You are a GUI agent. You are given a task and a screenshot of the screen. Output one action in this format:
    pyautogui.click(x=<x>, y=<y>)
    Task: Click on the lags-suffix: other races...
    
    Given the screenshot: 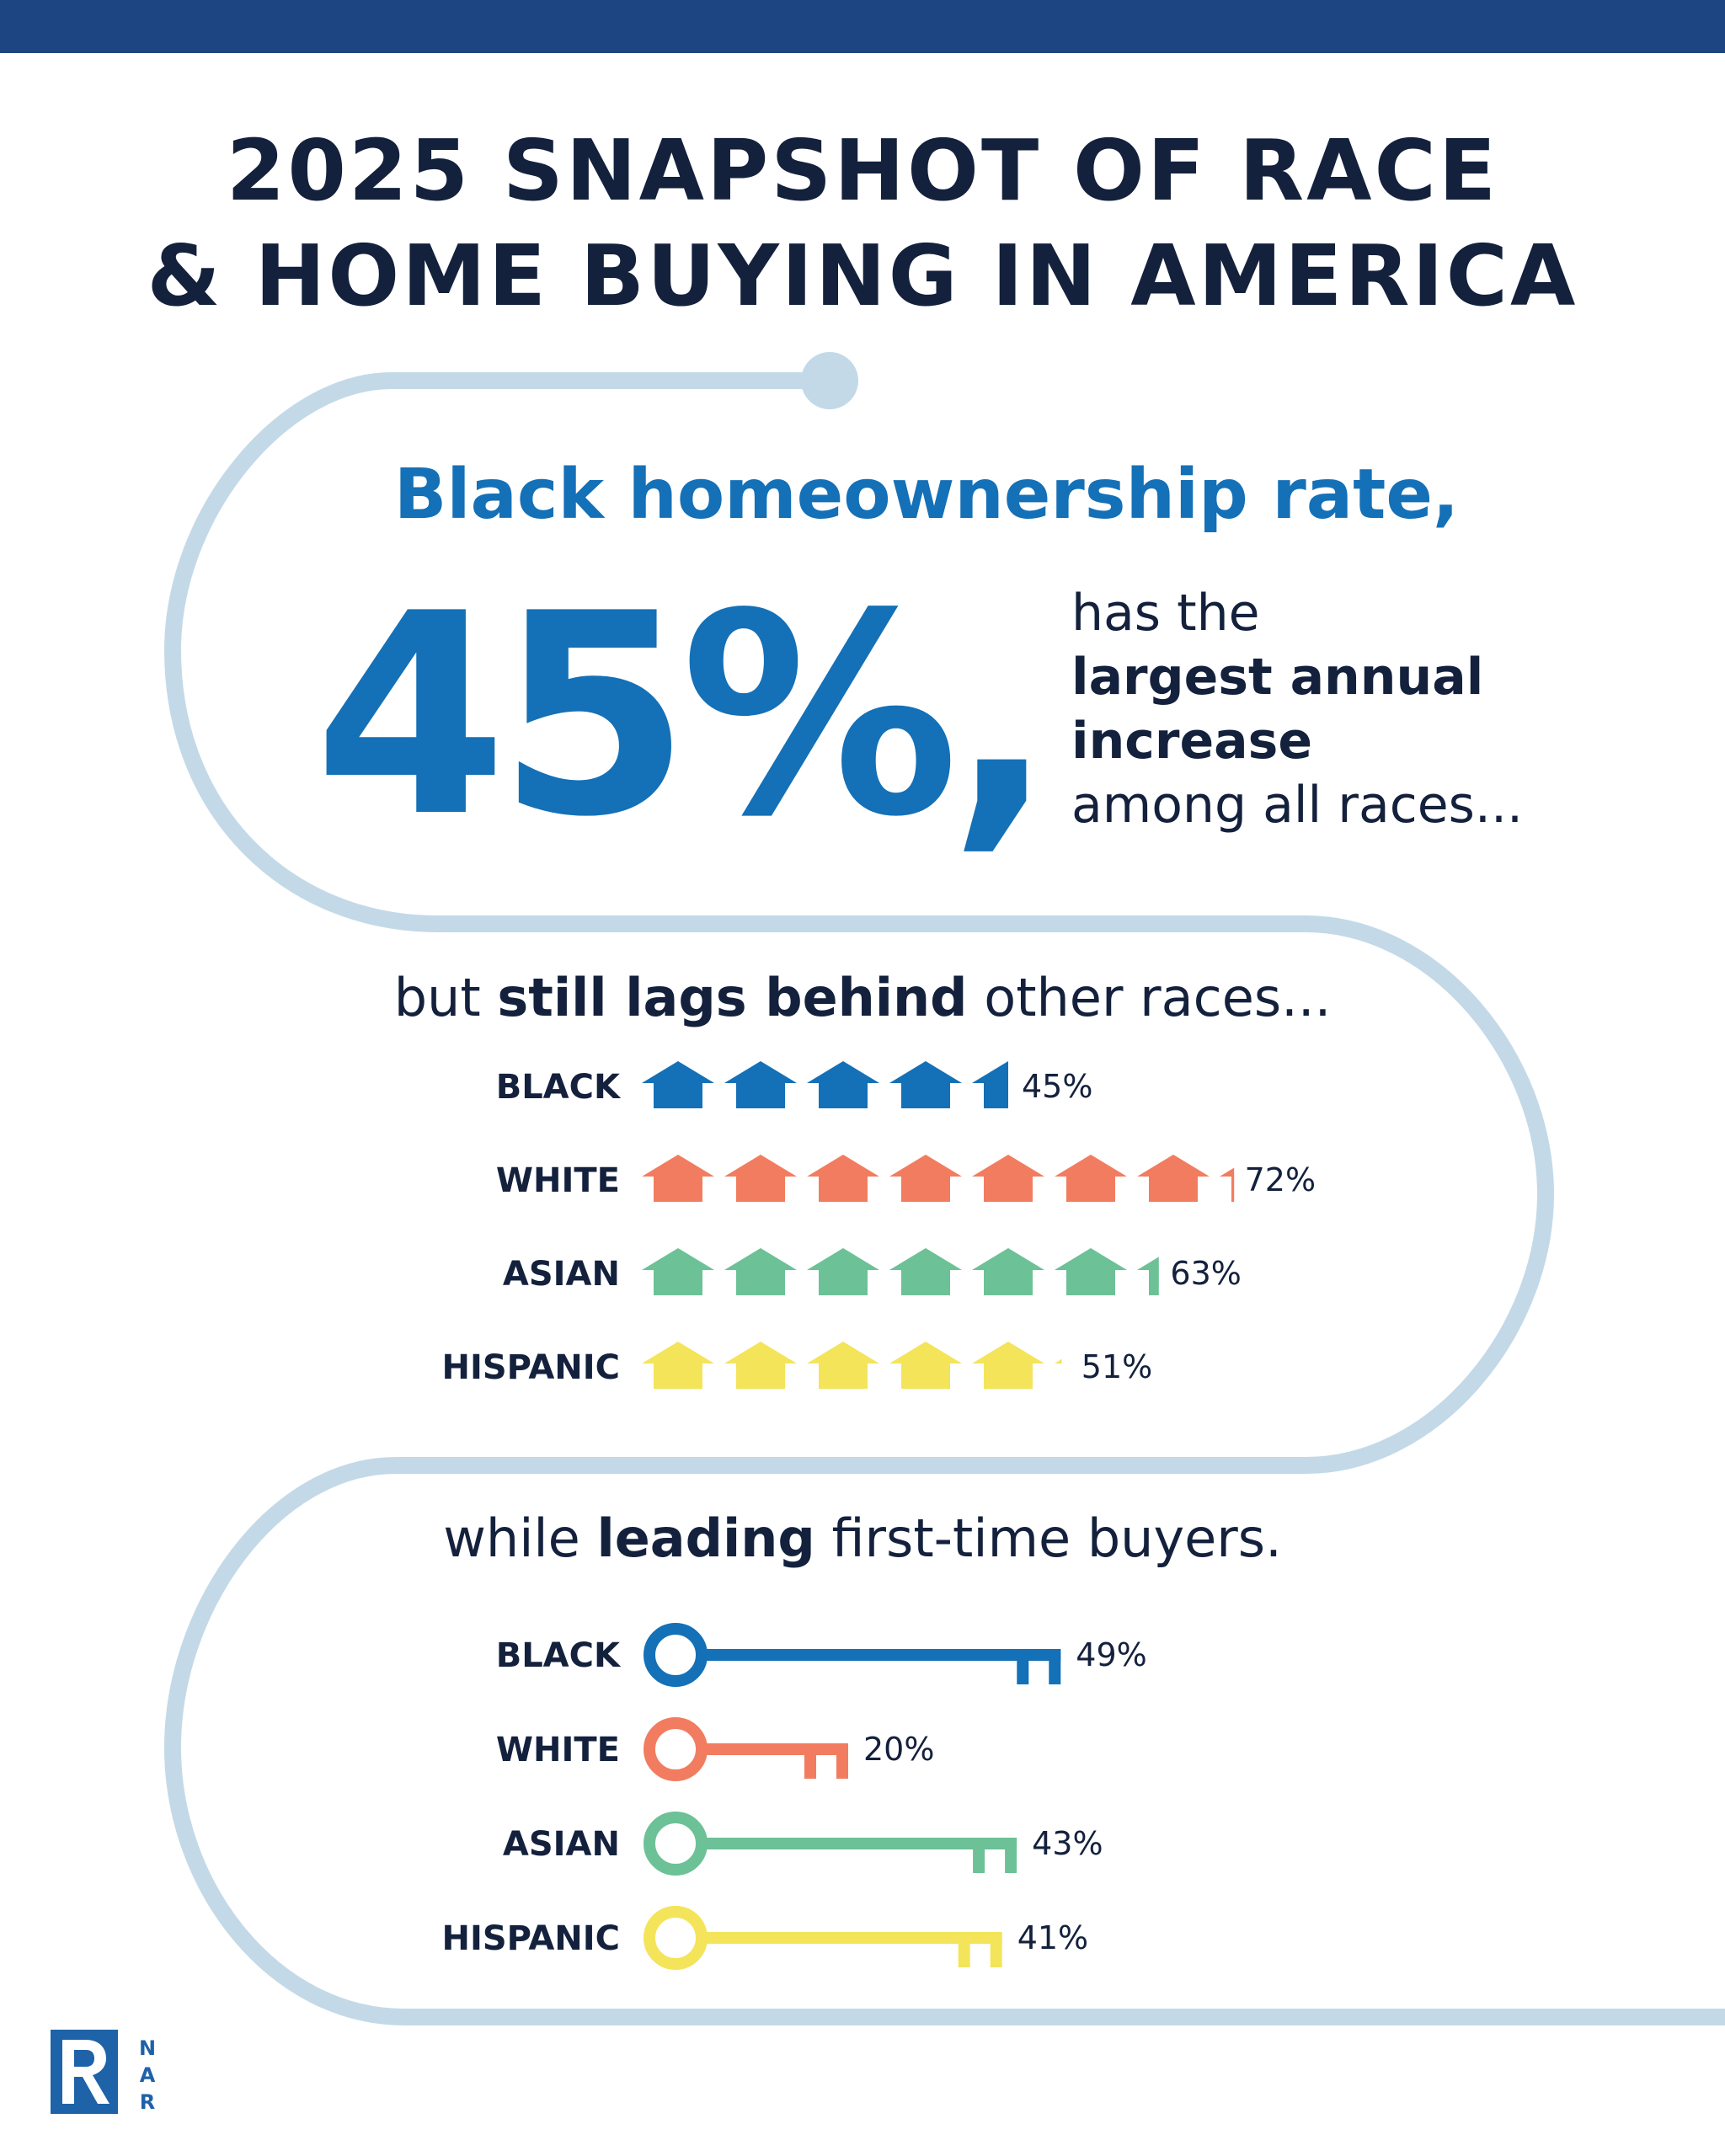 What is the action you would take?
    pyautogui.click(x=1149, y=997)
    